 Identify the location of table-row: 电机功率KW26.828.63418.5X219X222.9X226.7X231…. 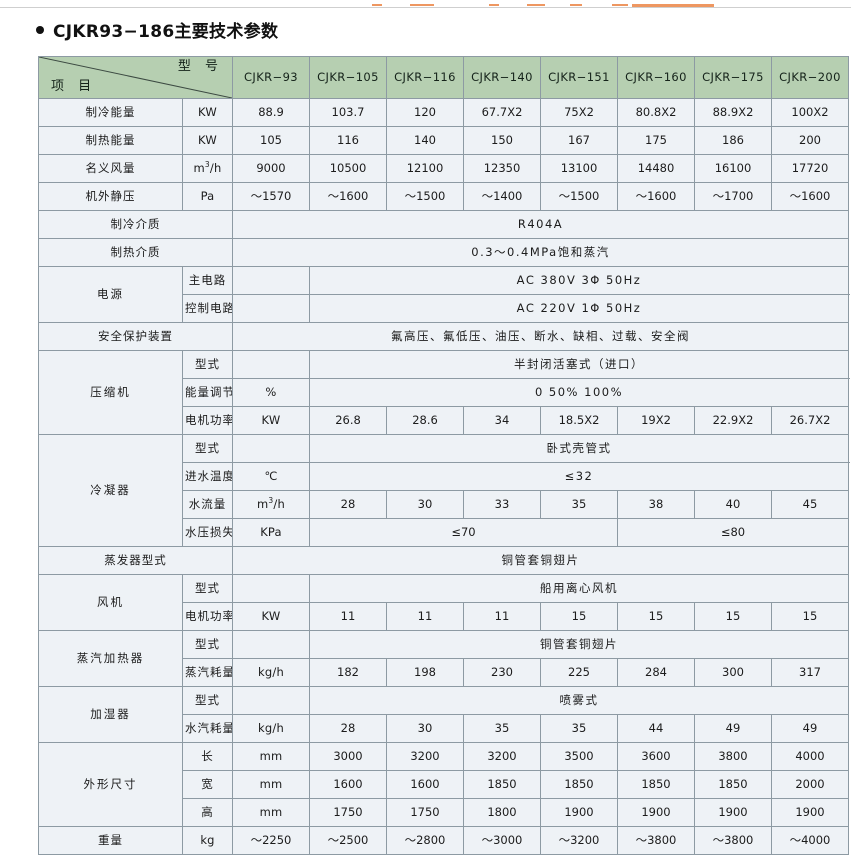
(444, 420).